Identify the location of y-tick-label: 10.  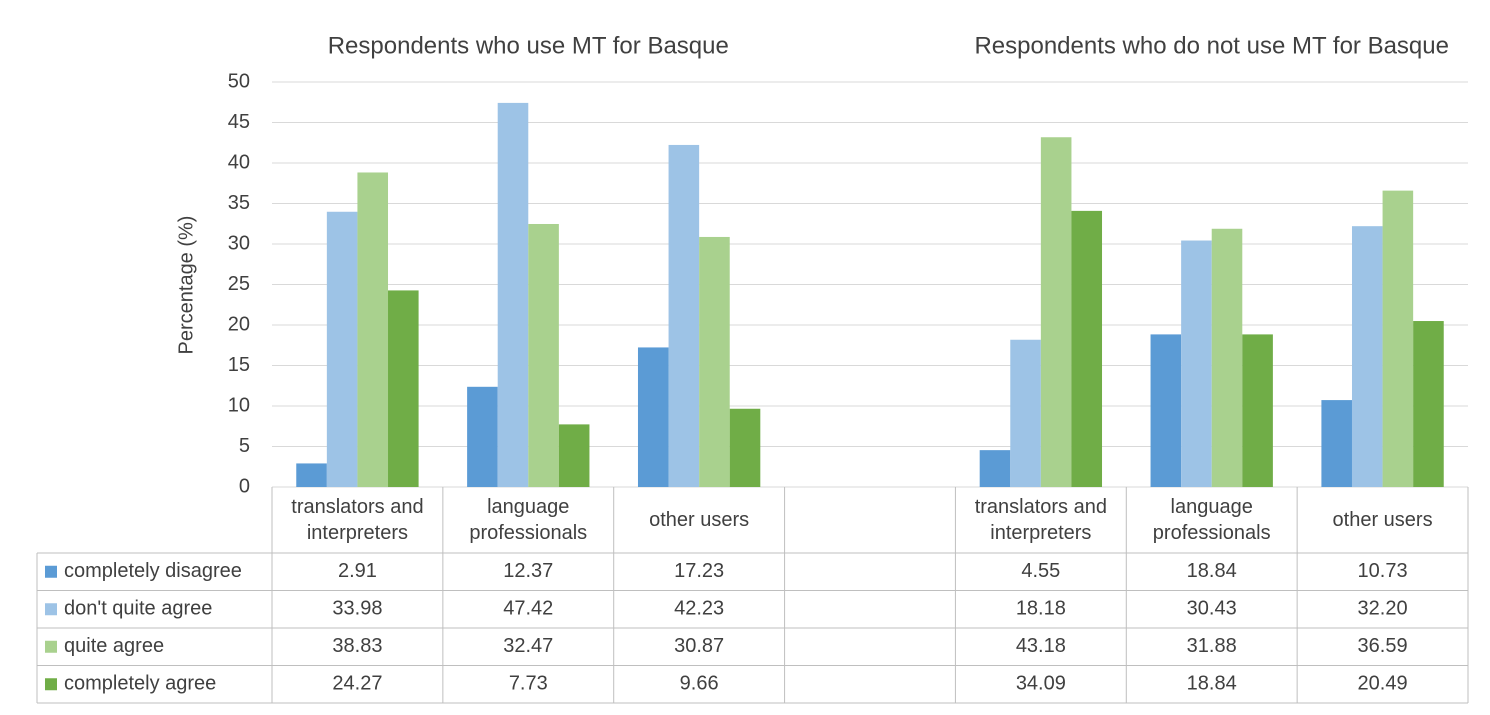
(239, 405).